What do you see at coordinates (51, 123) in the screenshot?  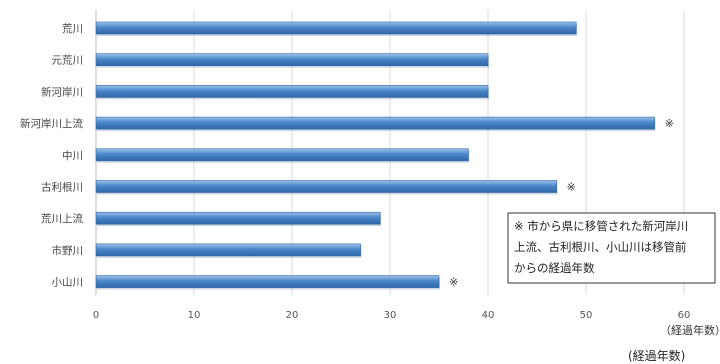 I see `category-label: 新河岸川上流` at bounding box center [51, 123].